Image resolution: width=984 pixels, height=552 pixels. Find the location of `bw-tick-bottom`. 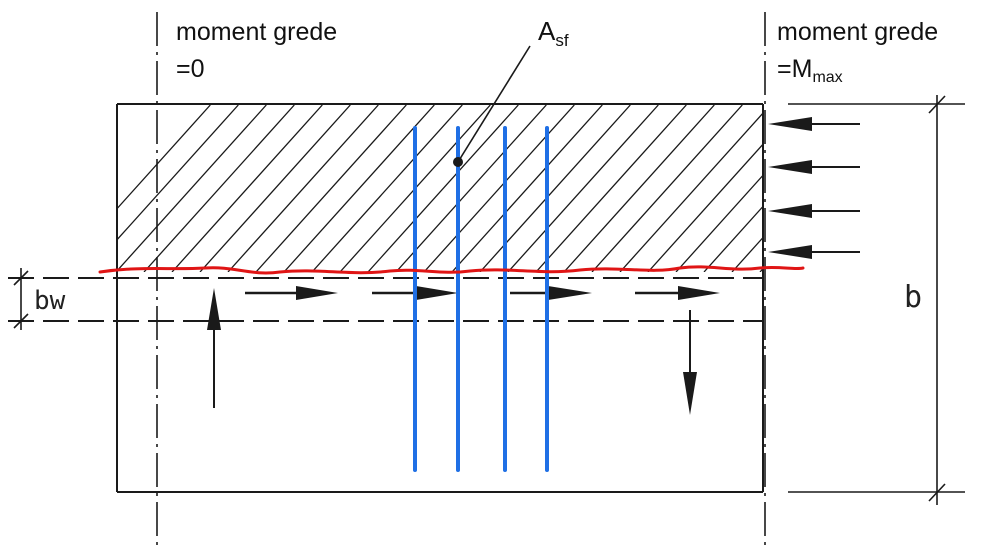

bw-tick-bottom is located at coordinates (21, 321).